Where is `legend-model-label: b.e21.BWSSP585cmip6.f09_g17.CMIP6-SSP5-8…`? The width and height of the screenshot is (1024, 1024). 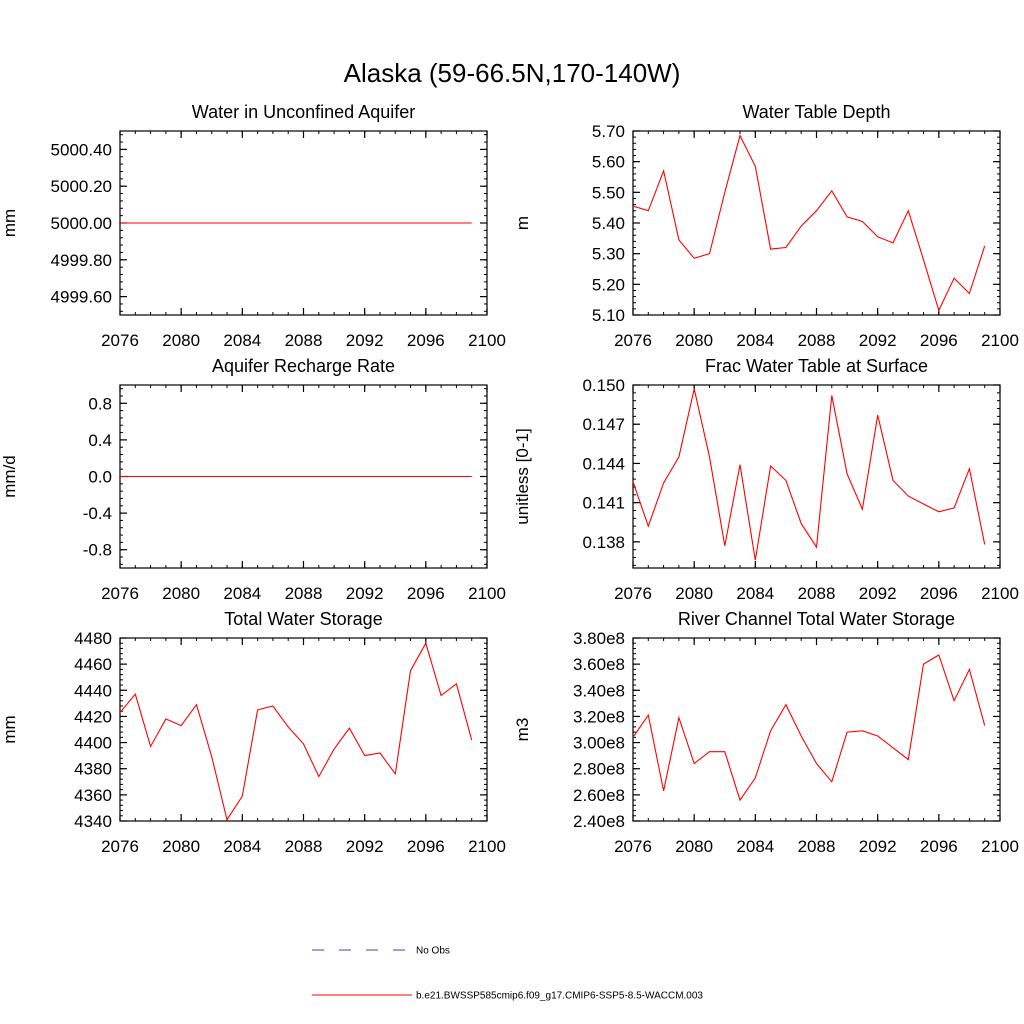
legend-model-label: b.e21.BWSSP585cmip6.f09_g17.CMIP6-SSP5-8… is located at coordinates (559, 996).